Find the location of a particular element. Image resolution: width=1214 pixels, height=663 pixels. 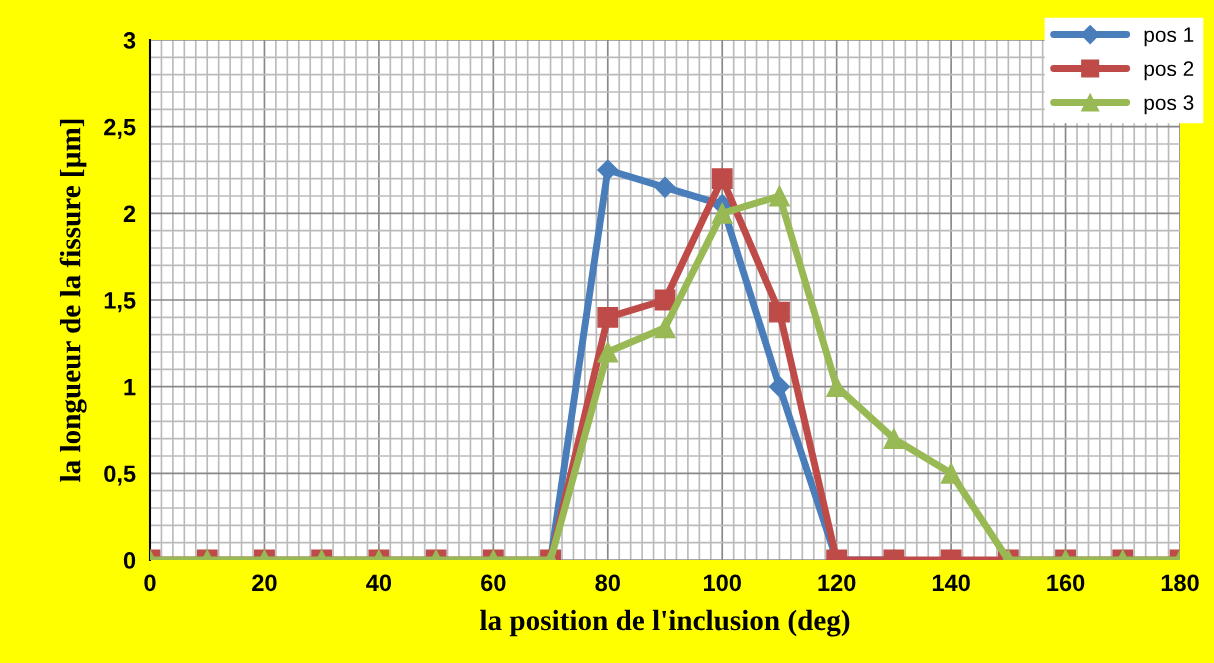

x-tick-label: 80 is located at coordinates (607, 583).